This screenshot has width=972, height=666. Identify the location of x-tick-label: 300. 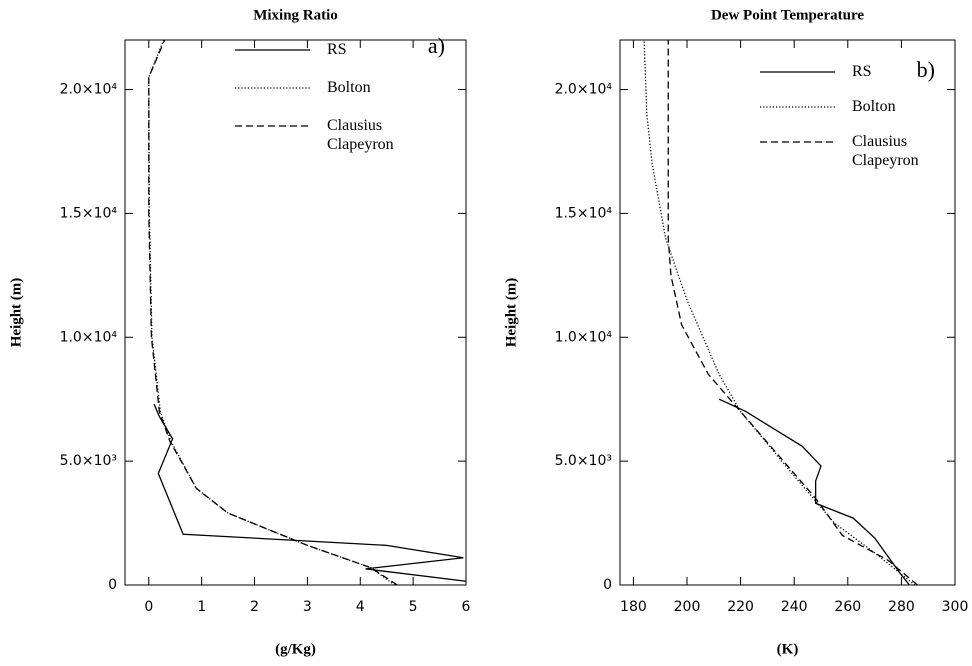
(955, 607).